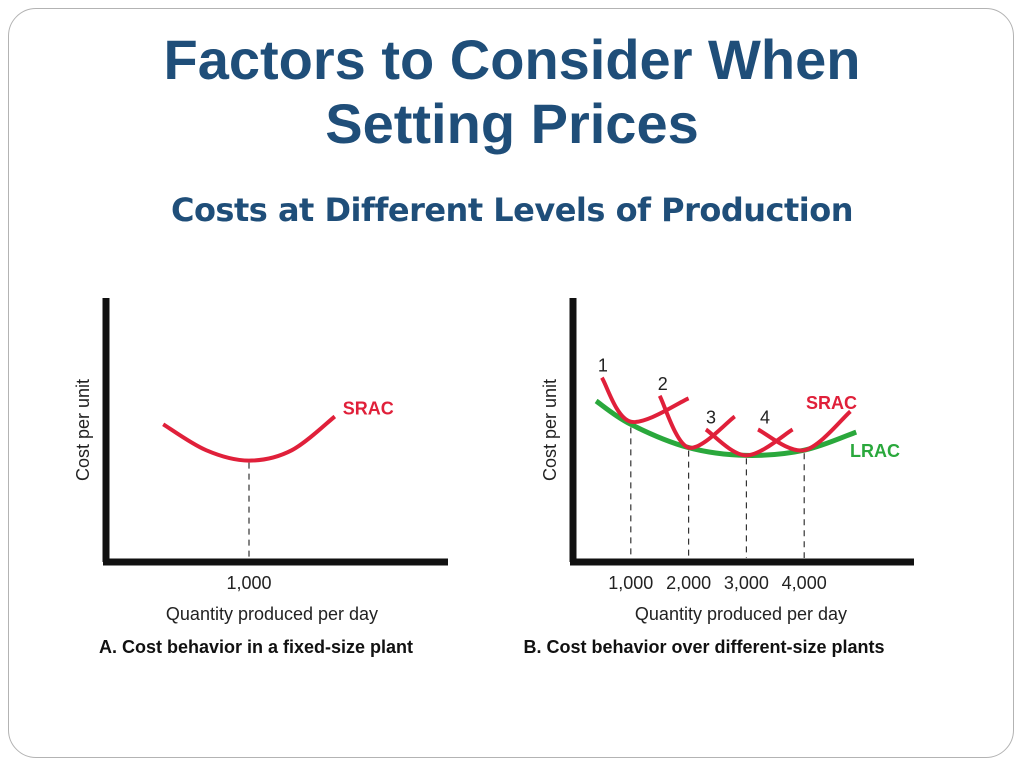 Image resolution: width=1024 pixels, height=768 pixels. What do you see at coordinates (368, 409) in the screenshot?
I see `chart-a-srac-label: SRAC` at bounding box center [368, 409].